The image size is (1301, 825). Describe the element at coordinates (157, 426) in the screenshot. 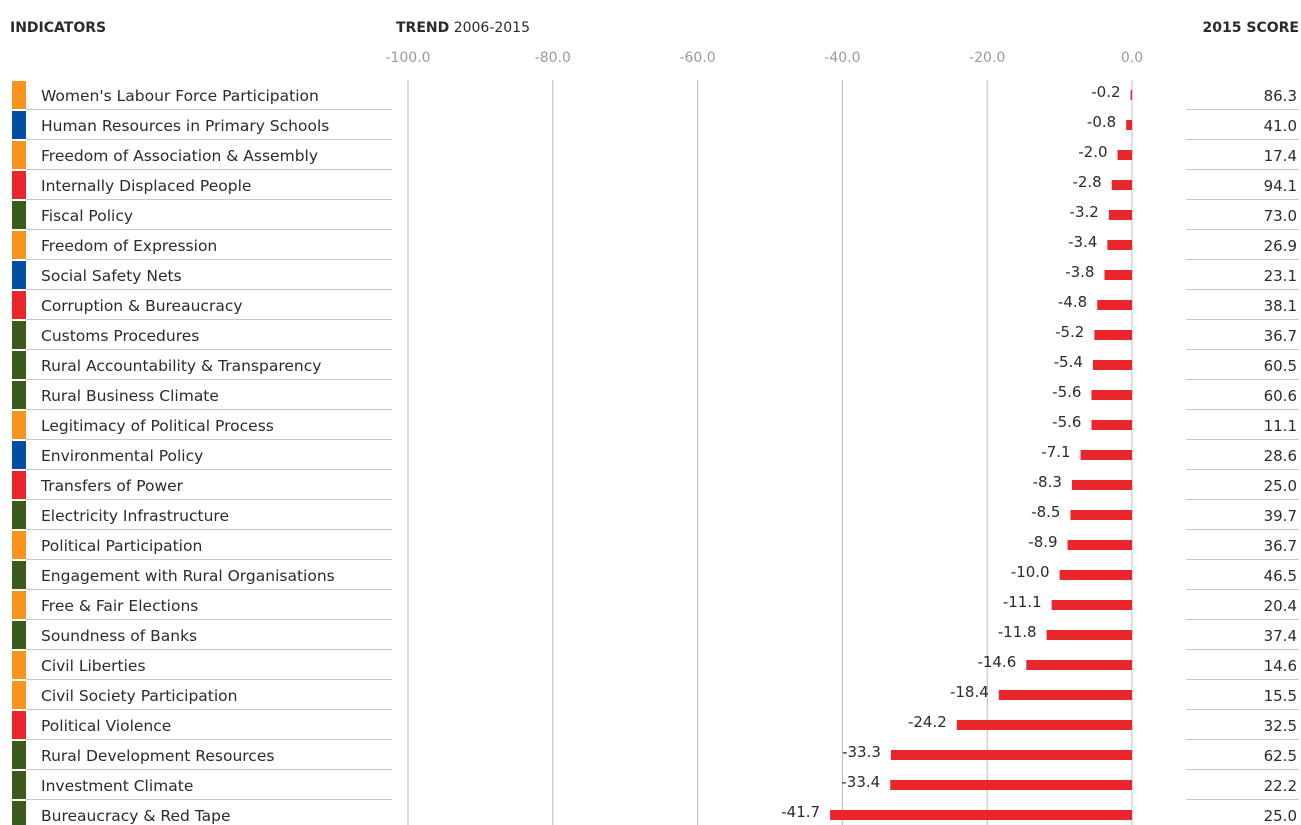

I see `indicator-label: Legitimacy of Political Process` at that location.